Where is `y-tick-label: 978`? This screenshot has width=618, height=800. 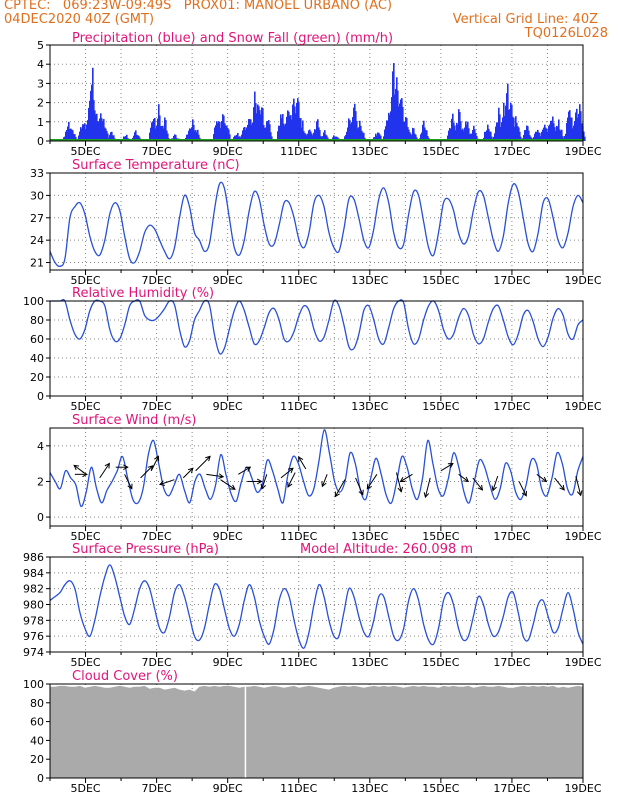
y-tick-label: 978 is located at coordinates (33, 620).